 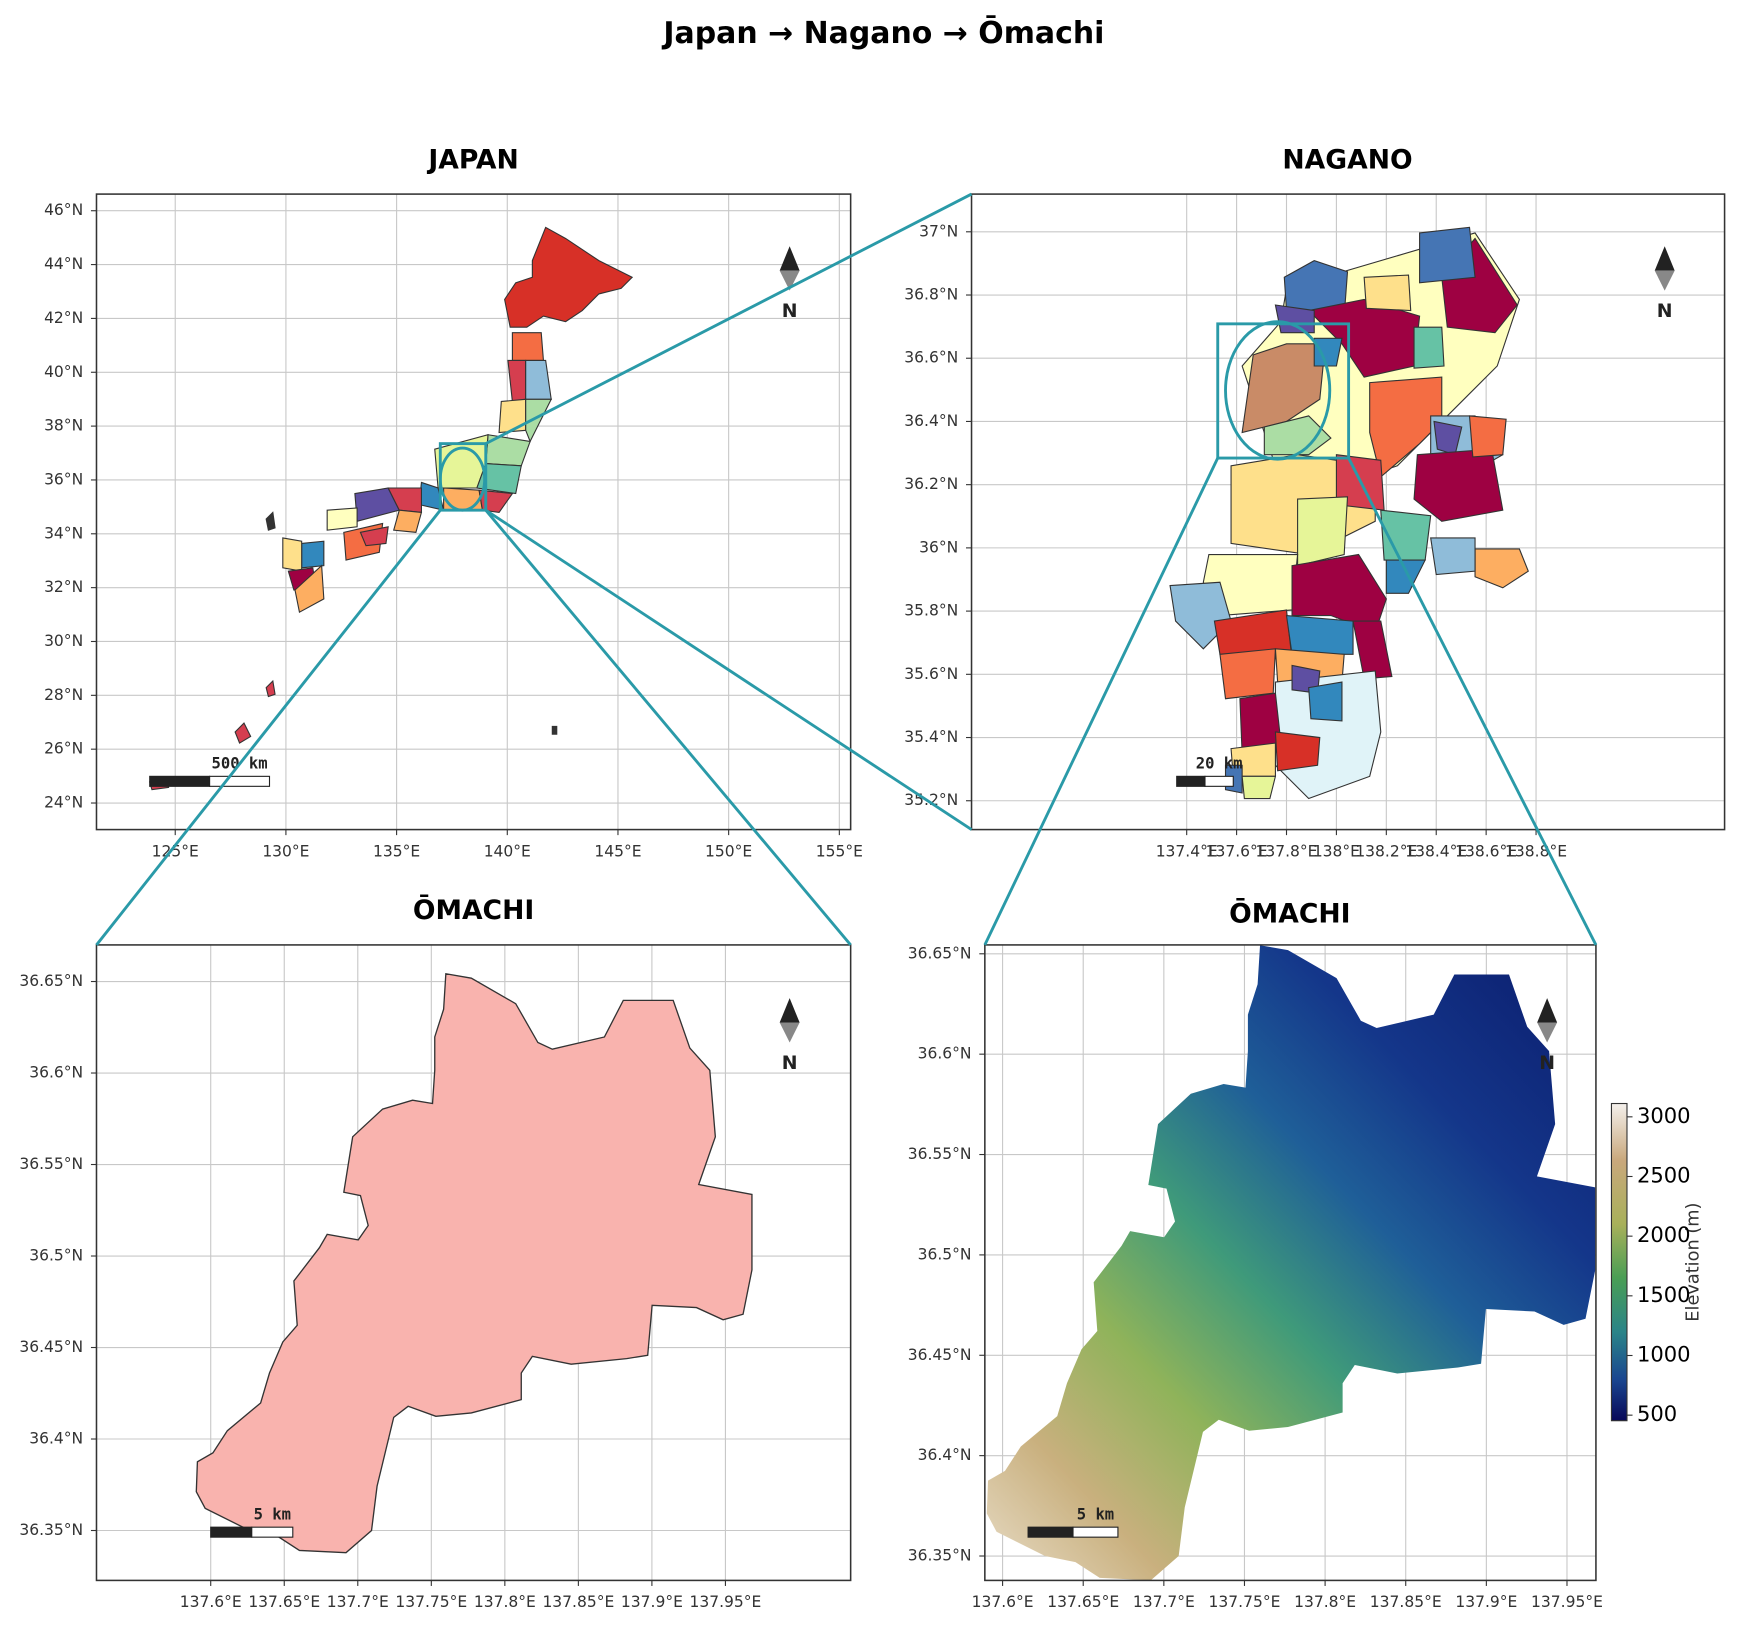 I want to click on colorbar-tick-label: 1000, so click(x=1664, y=1353).